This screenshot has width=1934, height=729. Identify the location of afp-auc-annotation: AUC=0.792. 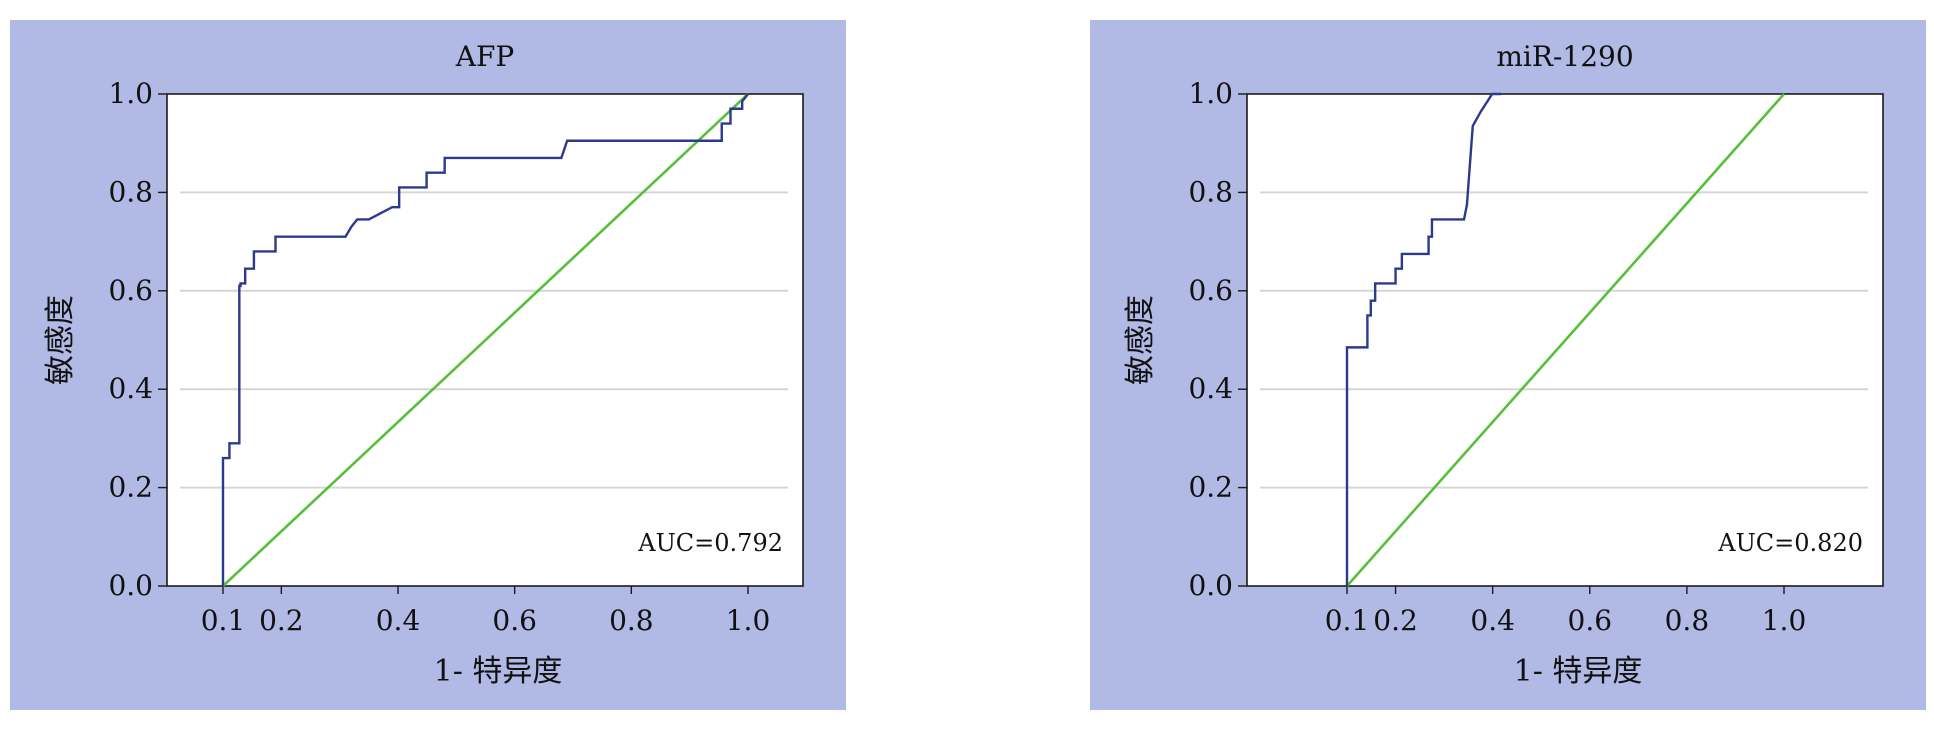
(710, 543).